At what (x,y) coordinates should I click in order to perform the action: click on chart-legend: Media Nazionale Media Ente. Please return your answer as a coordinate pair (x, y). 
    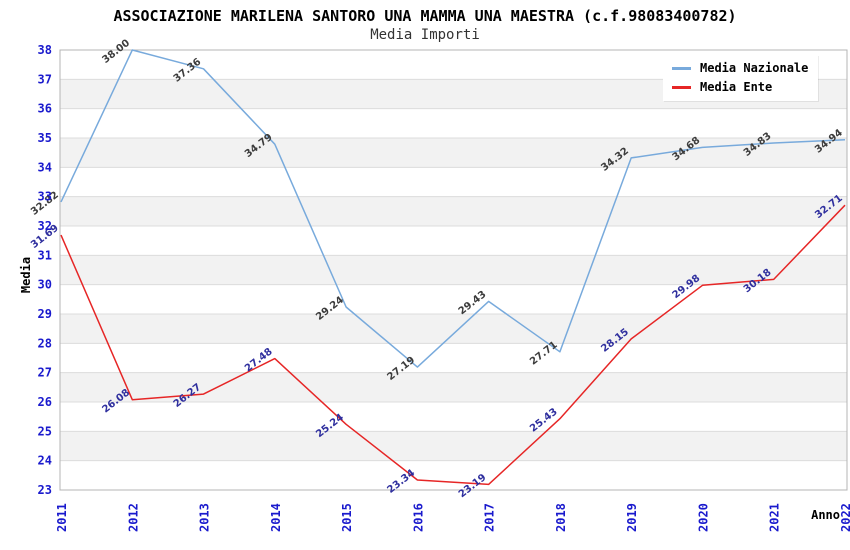
    Looking at the image, I should click on (741, 78).